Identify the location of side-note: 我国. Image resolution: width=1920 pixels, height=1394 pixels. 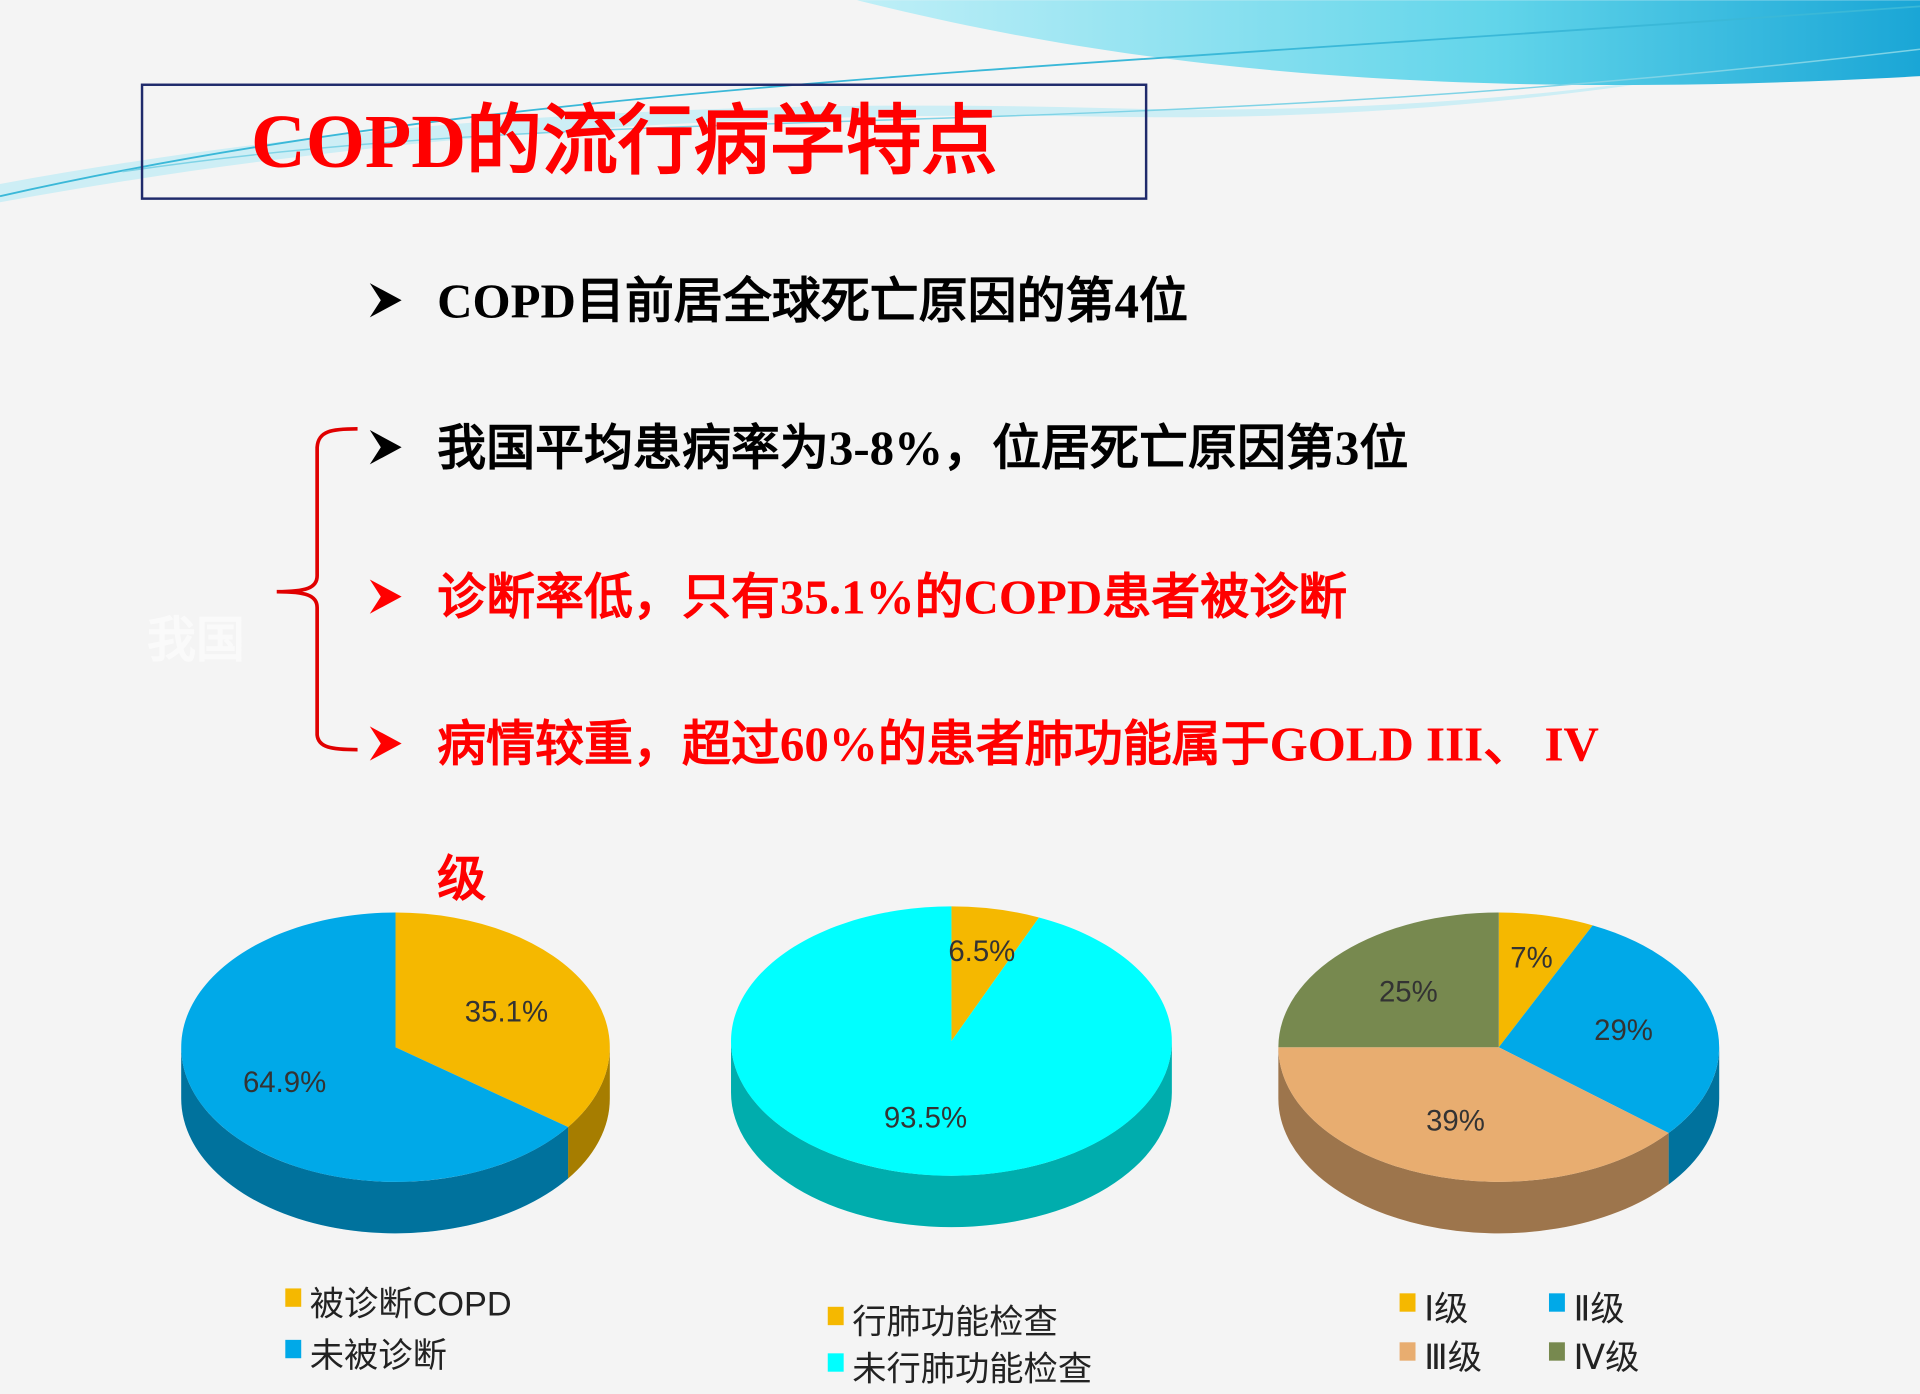
(196, 640).